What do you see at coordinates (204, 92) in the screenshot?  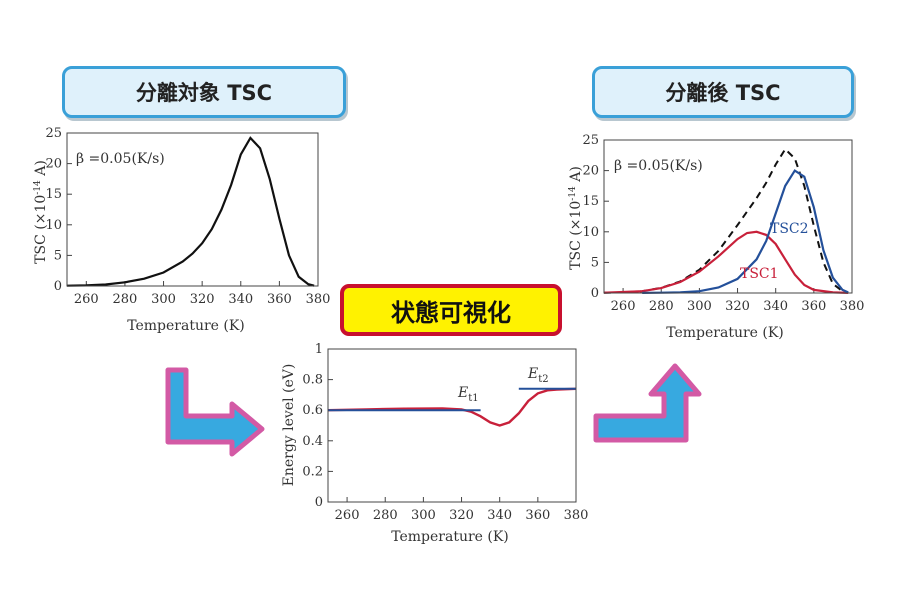 I see `title-left: 分離対象 TSC` at bounding box center [204, 92].